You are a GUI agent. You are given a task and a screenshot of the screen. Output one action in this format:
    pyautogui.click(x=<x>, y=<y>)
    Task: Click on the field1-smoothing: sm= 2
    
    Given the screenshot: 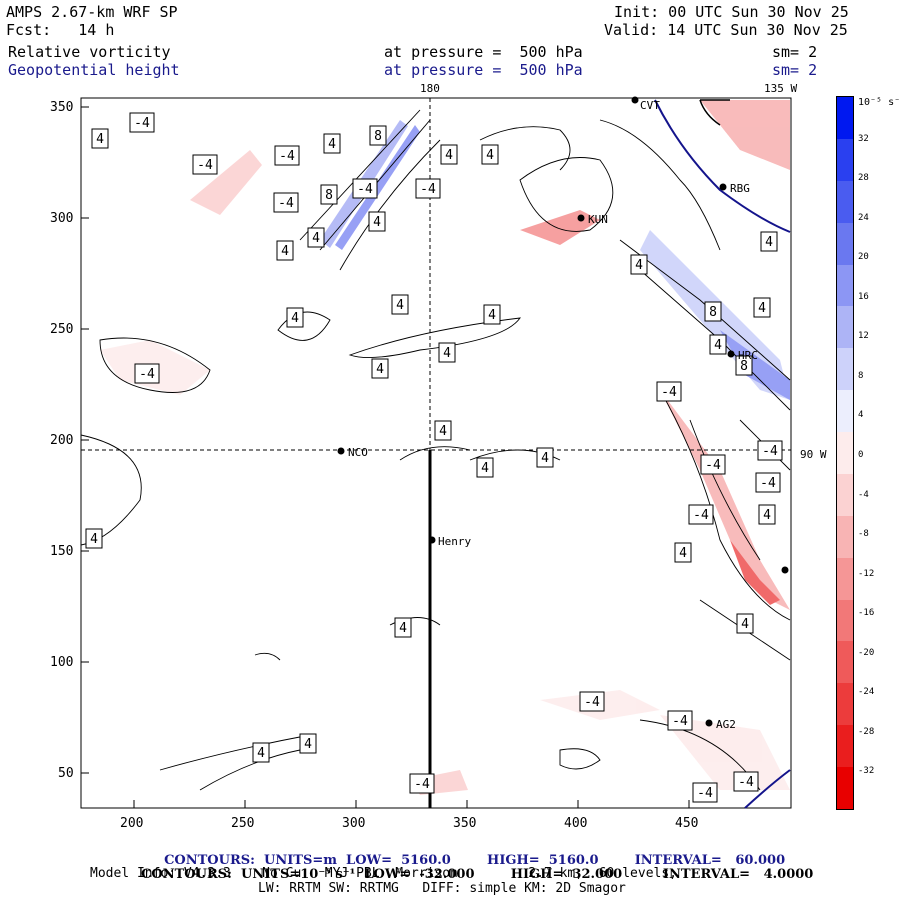 What is the action you would take?
    pyautogui.click(x=795, y=52)
    